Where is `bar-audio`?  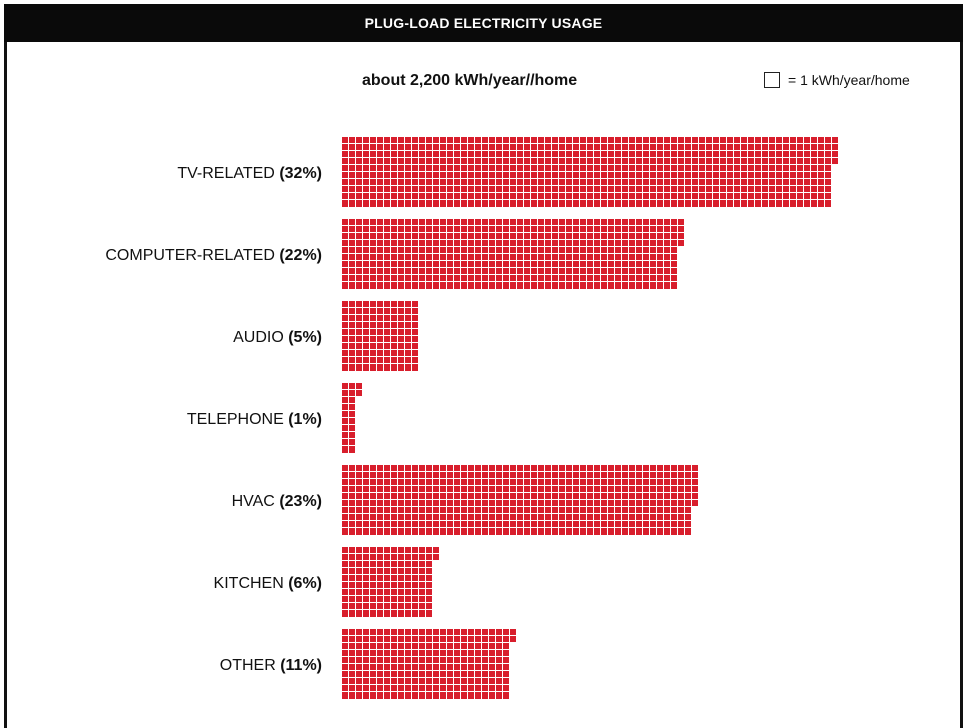
bar-audio is located at coordinates (380, 336).